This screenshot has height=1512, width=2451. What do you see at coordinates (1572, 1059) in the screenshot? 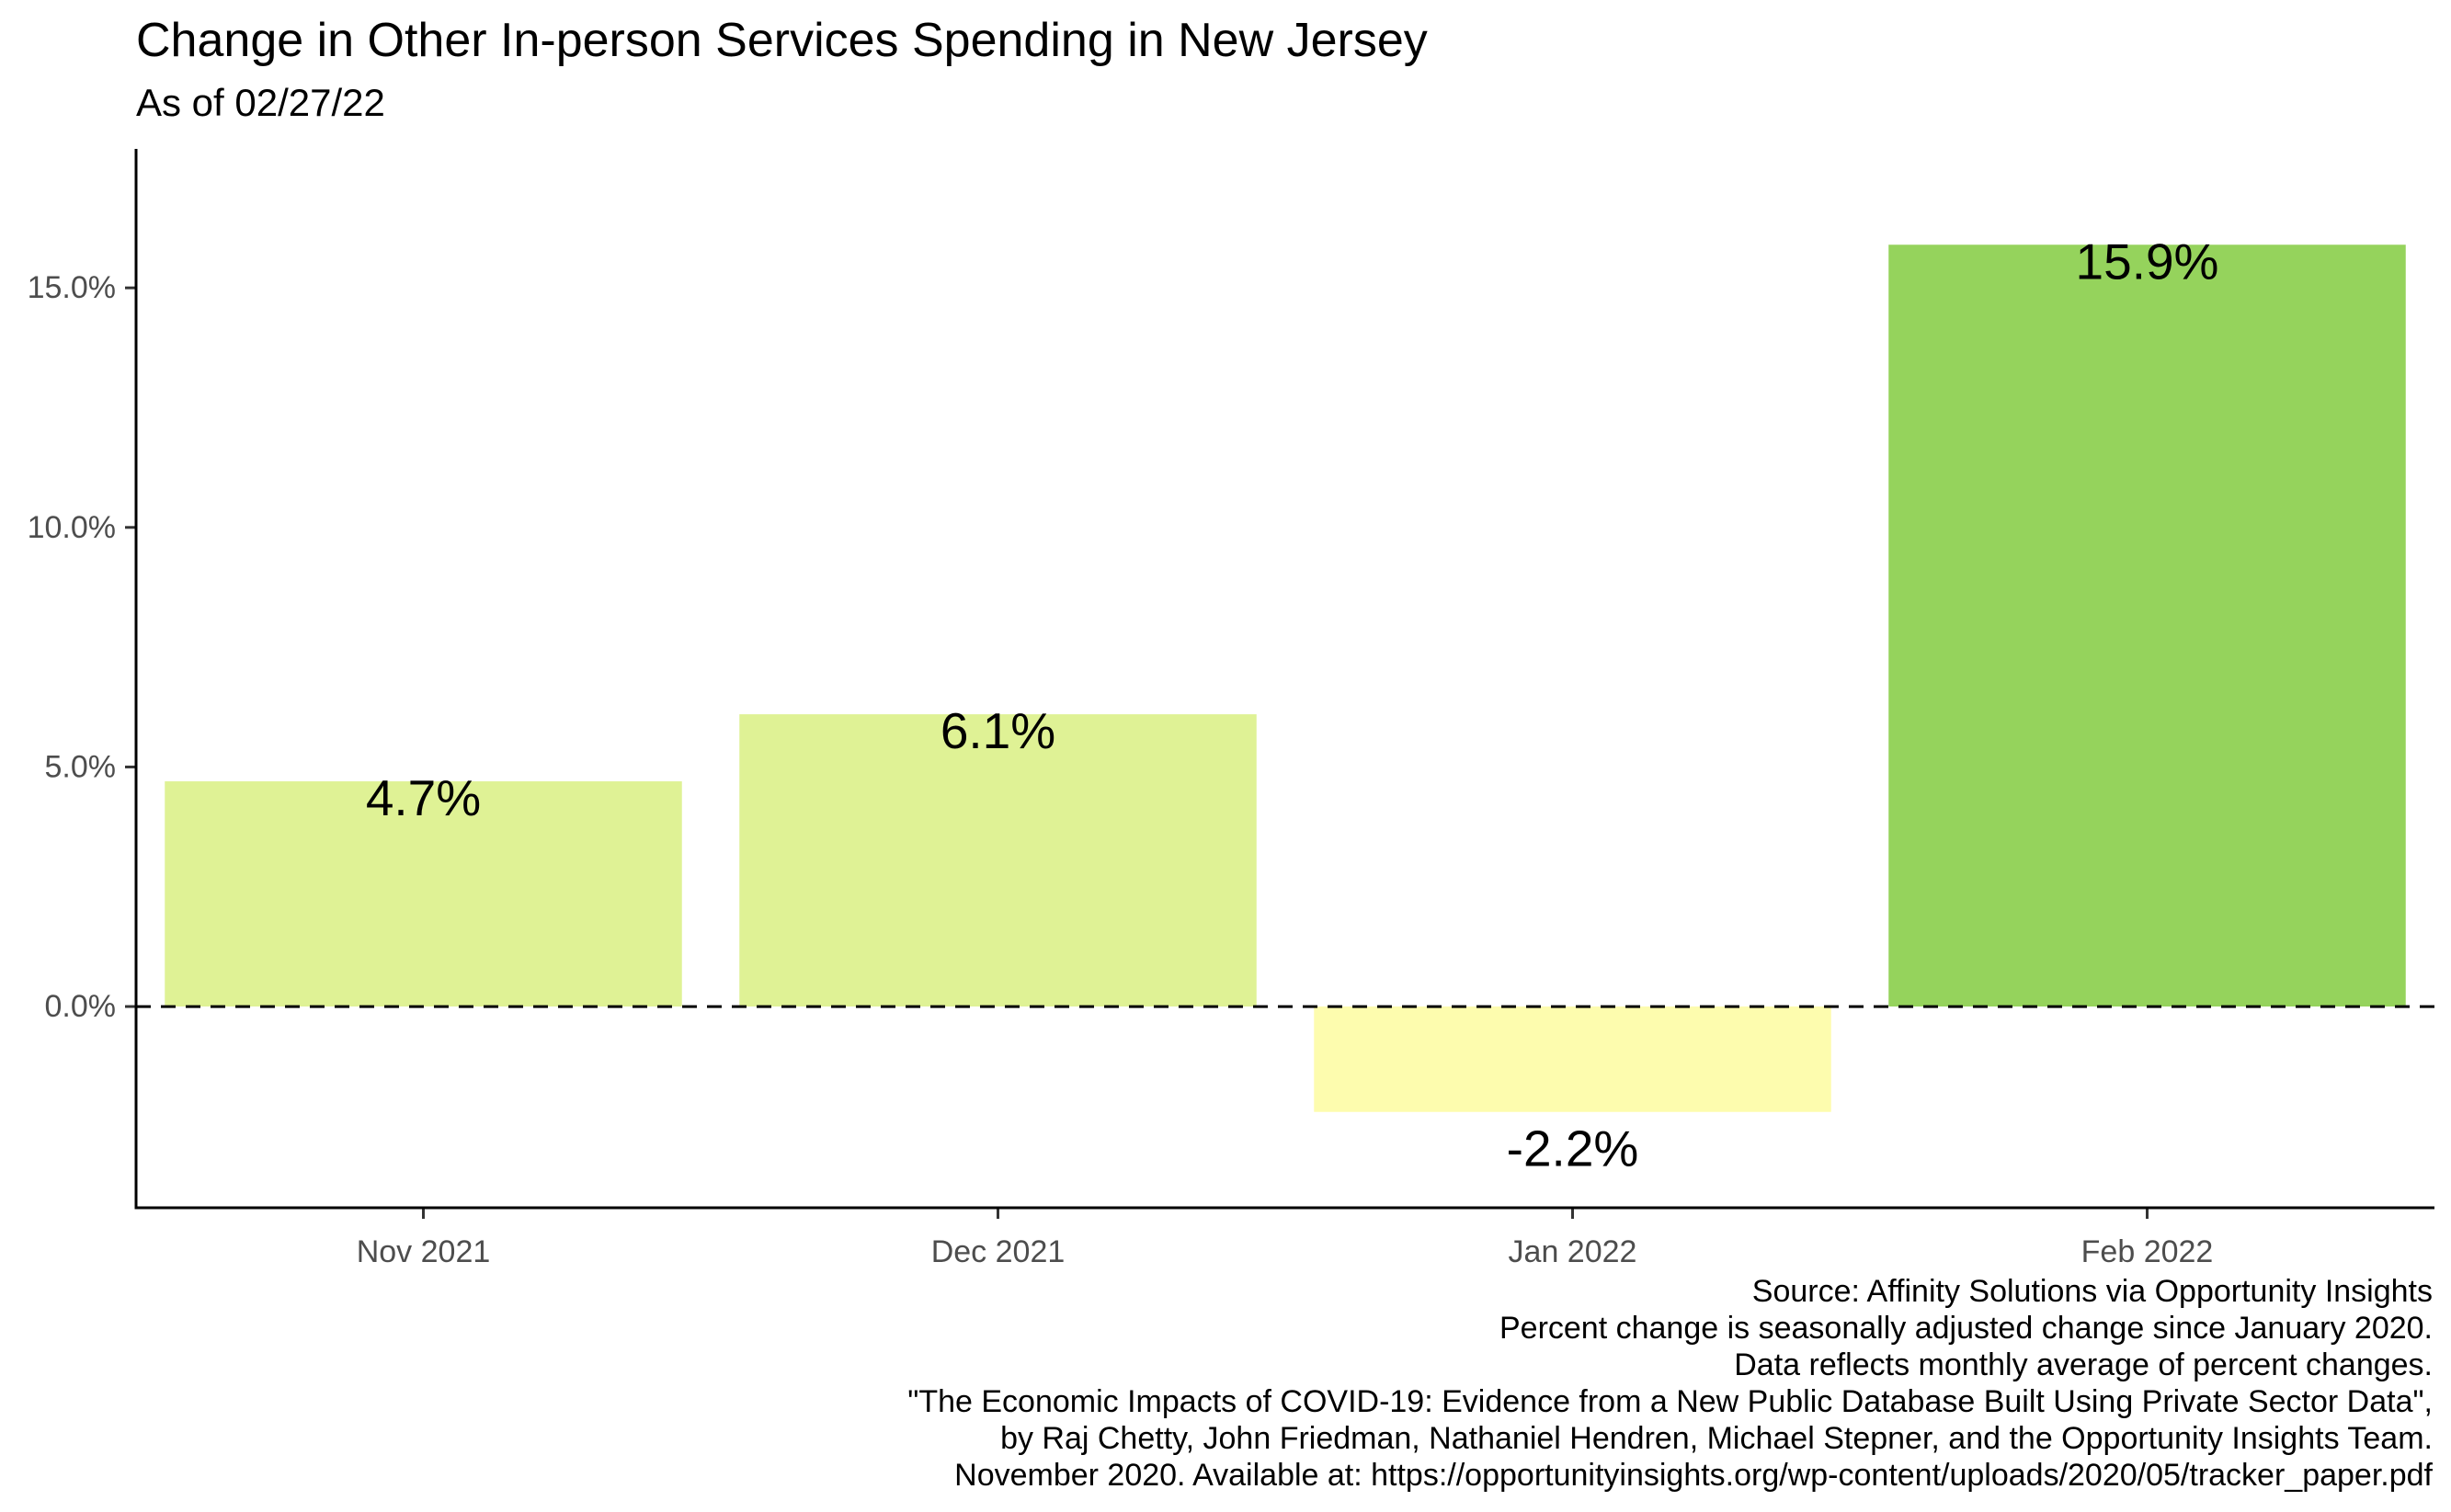
I see `bar-jan-2022` at bounding box center [1572, 1059].